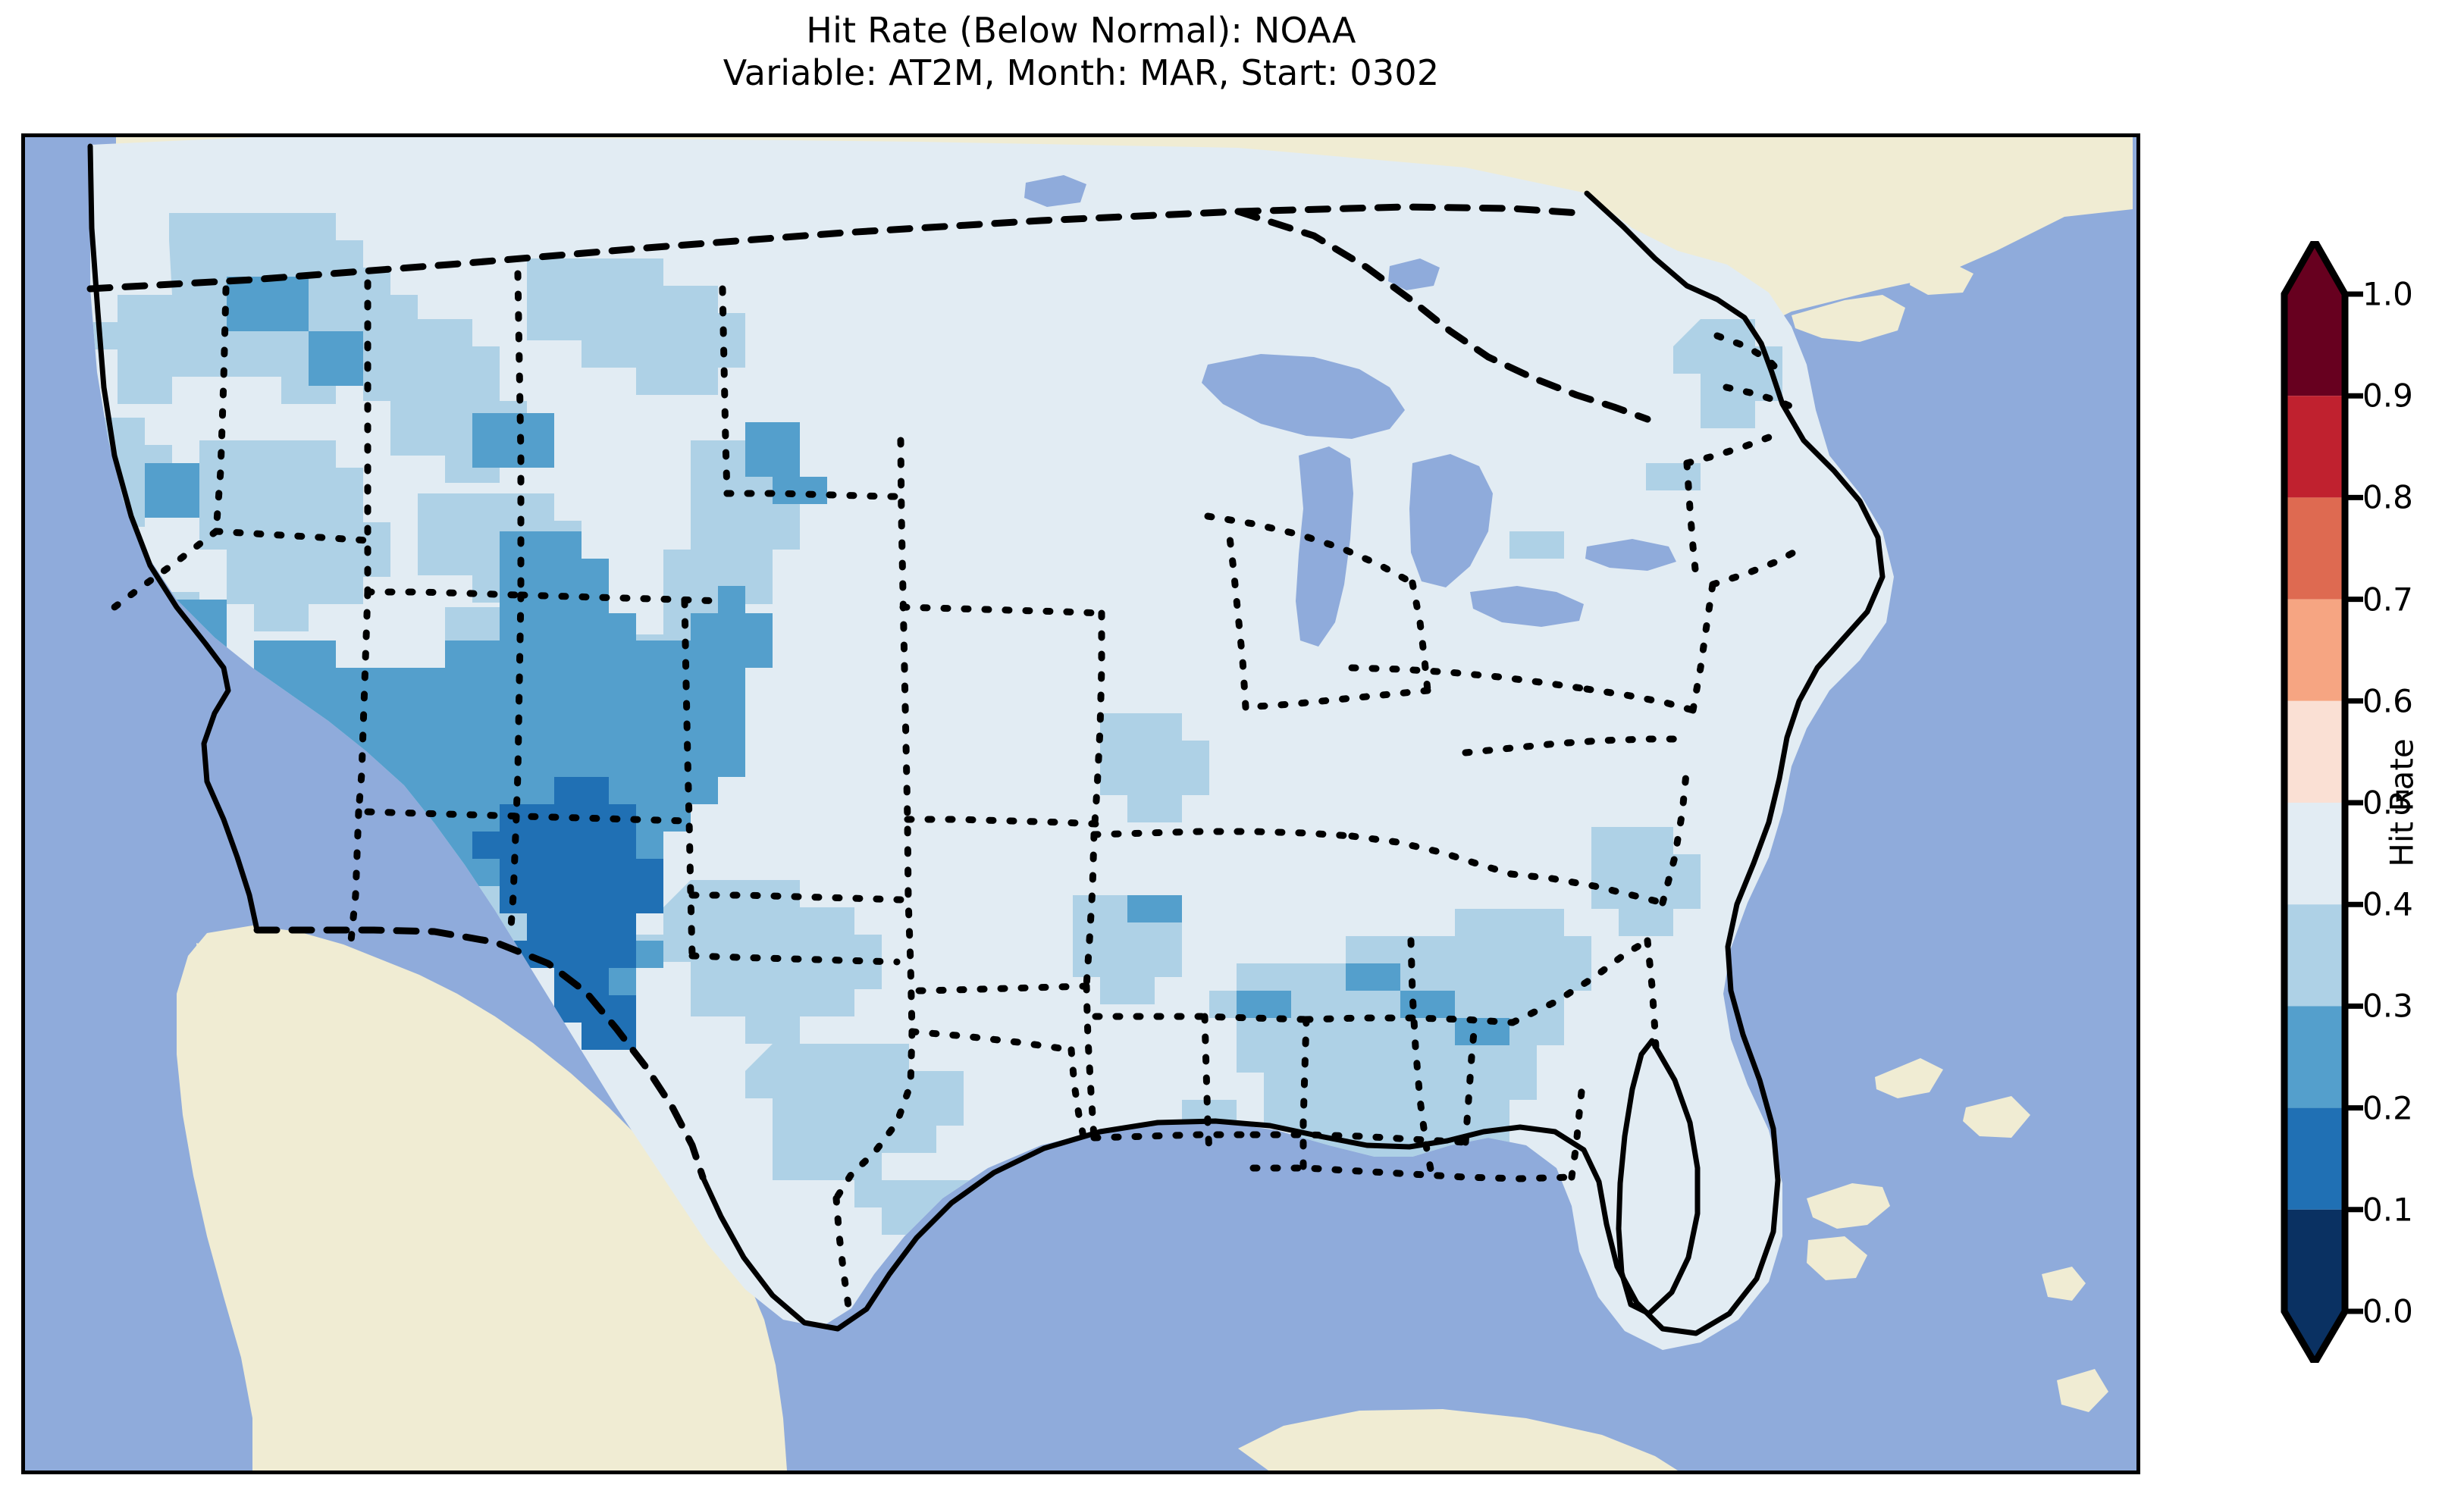  What do you see at coordinates (1849, 318) in the screenshot?
I see `maritimes-land` at bounding box center [1849, 318].